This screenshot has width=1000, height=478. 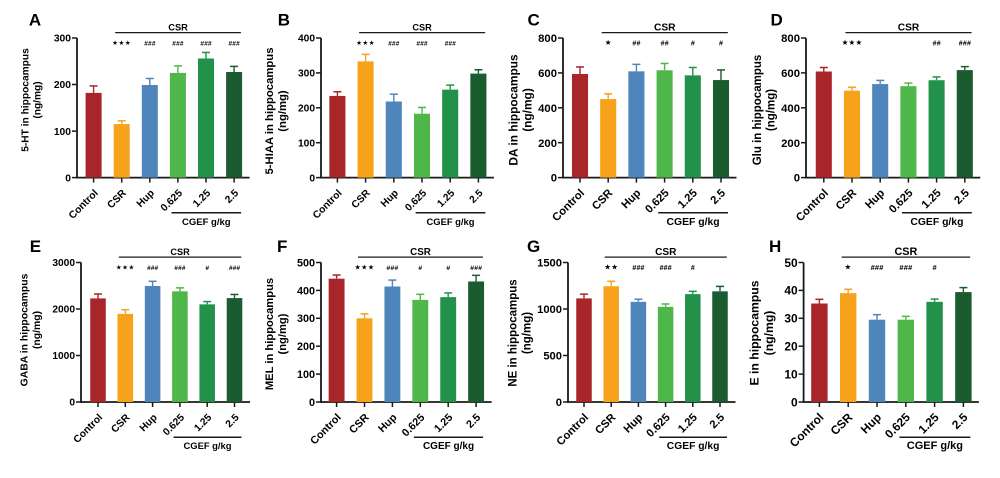 What do you see at coordinates (791, 263) in the screenshot?
I see `svg-text: 50` at bounding box center [791, 263].